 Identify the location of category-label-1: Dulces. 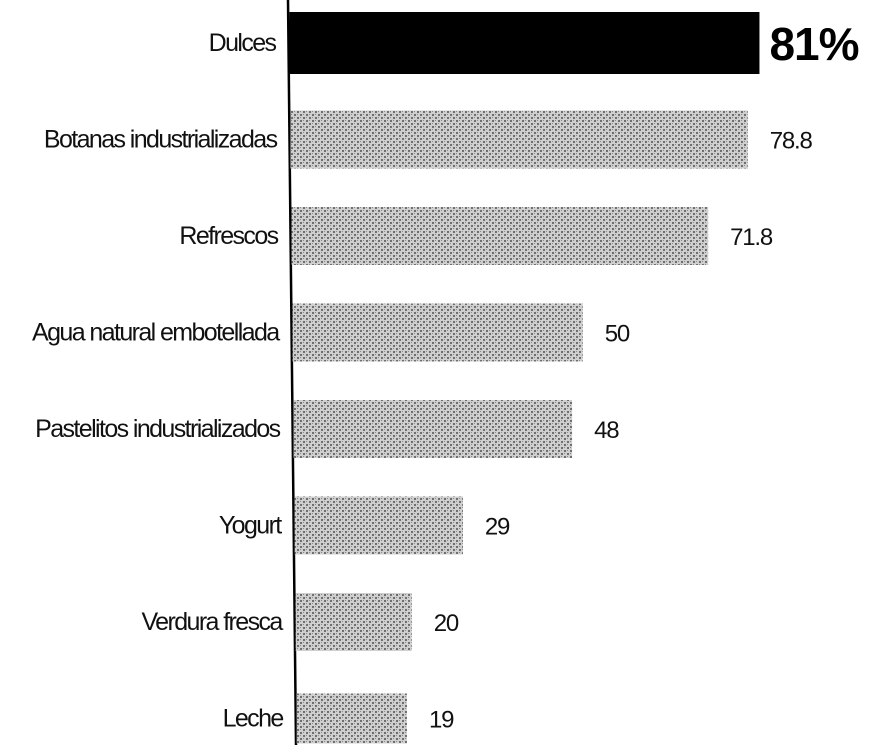
(243, 43).